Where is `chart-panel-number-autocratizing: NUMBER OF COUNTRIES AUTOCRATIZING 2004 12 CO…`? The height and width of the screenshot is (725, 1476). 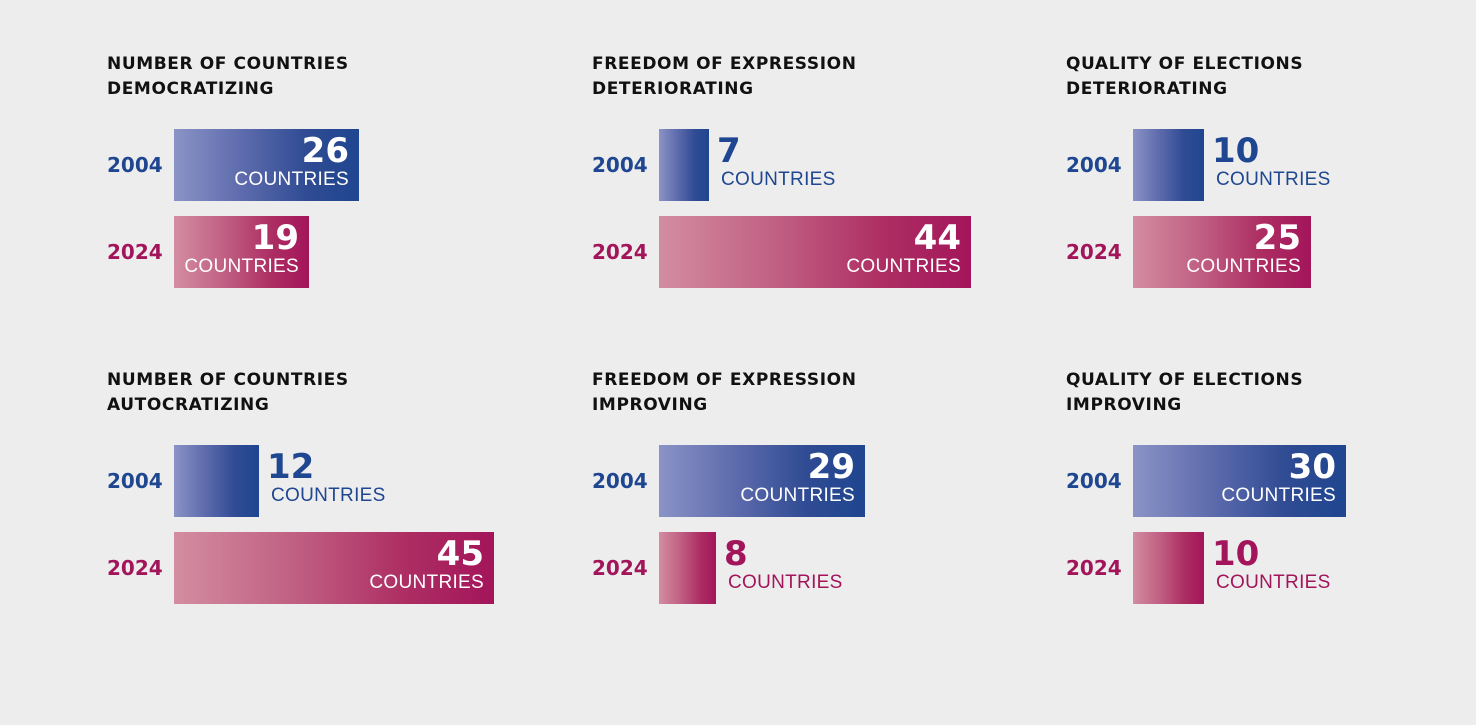
chart-panel-number-autocratizing: NUMBER OF COUNTRIES AUTOCRATIZING 2004 12 CO… is located at coordinates (327, 488).